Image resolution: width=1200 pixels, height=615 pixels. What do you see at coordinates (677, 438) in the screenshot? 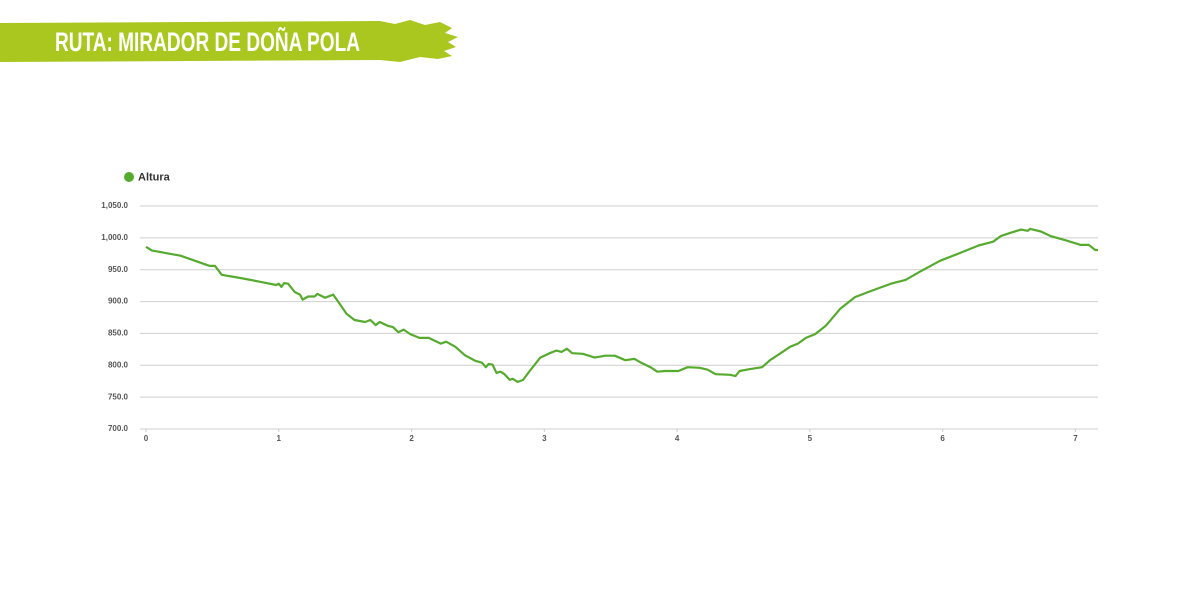
I see `x-tick-label: 4` at bounding box center [677, 438].